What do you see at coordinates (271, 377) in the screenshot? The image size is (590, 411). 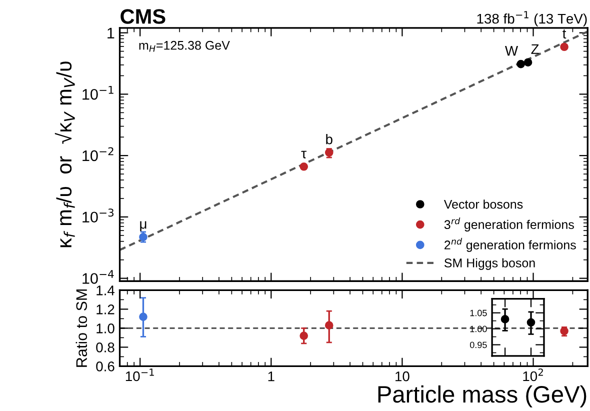 I see `x-tick-label: 1` at bounding box center [271, 377].